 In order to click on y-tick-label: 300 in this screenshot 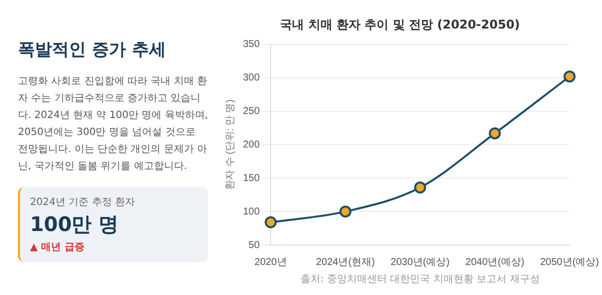, I will do `click(251, 78)`.